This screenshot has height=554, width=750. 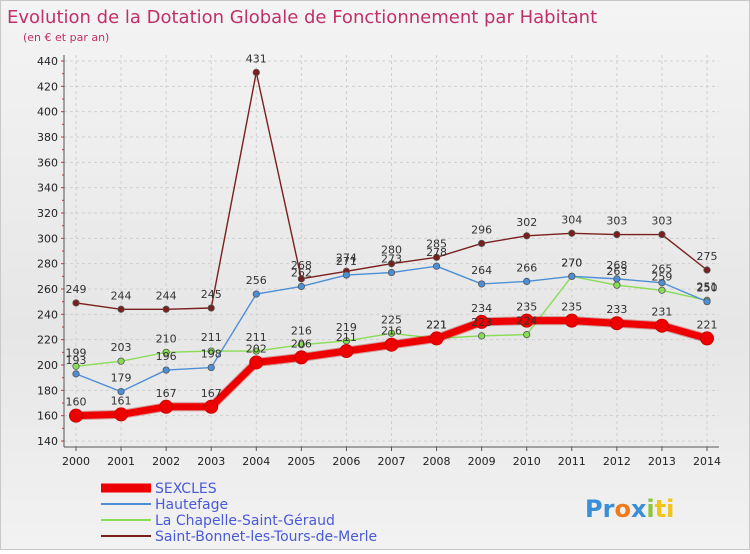 What do you see at coordinates (616, 271) in the screenshot?
I see `data-label: 263` at bounding box center [616, 271].